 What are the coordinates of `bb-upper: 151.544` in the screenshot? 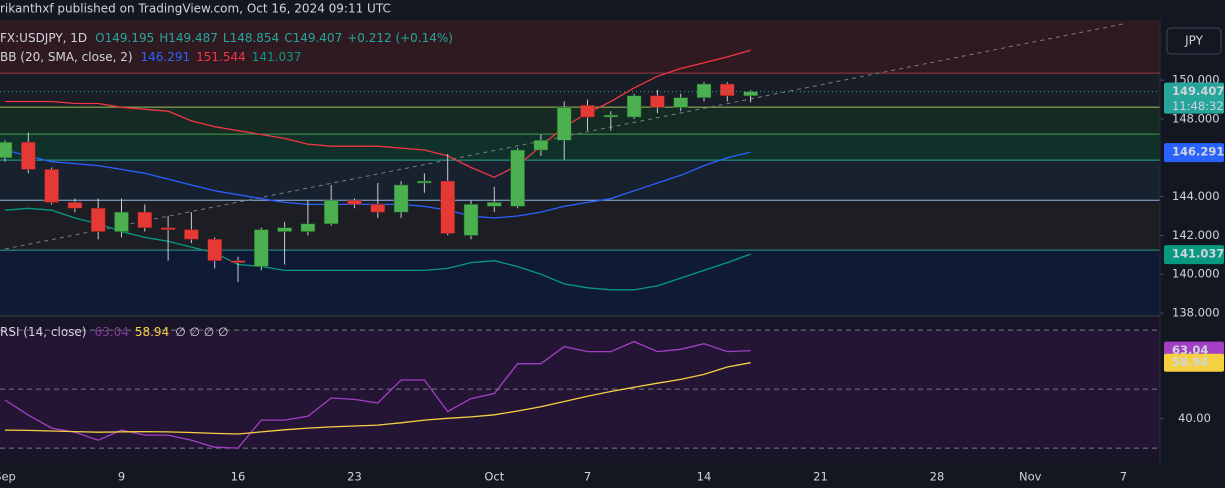 It's located at (221, 57).